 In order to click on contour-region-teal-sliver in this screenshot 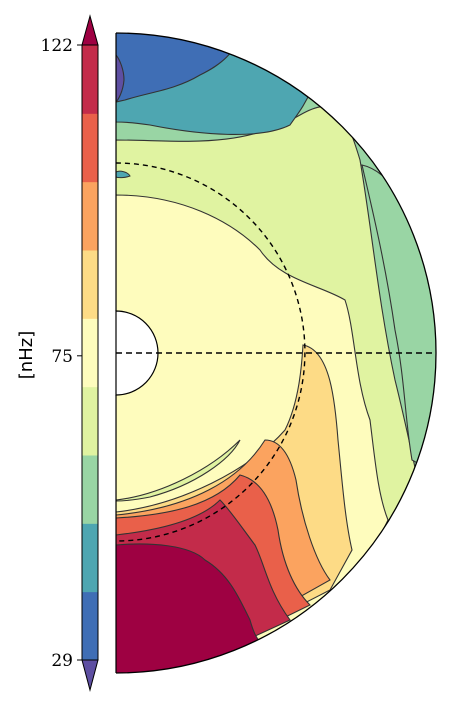, I will do `click(123, 174)`.